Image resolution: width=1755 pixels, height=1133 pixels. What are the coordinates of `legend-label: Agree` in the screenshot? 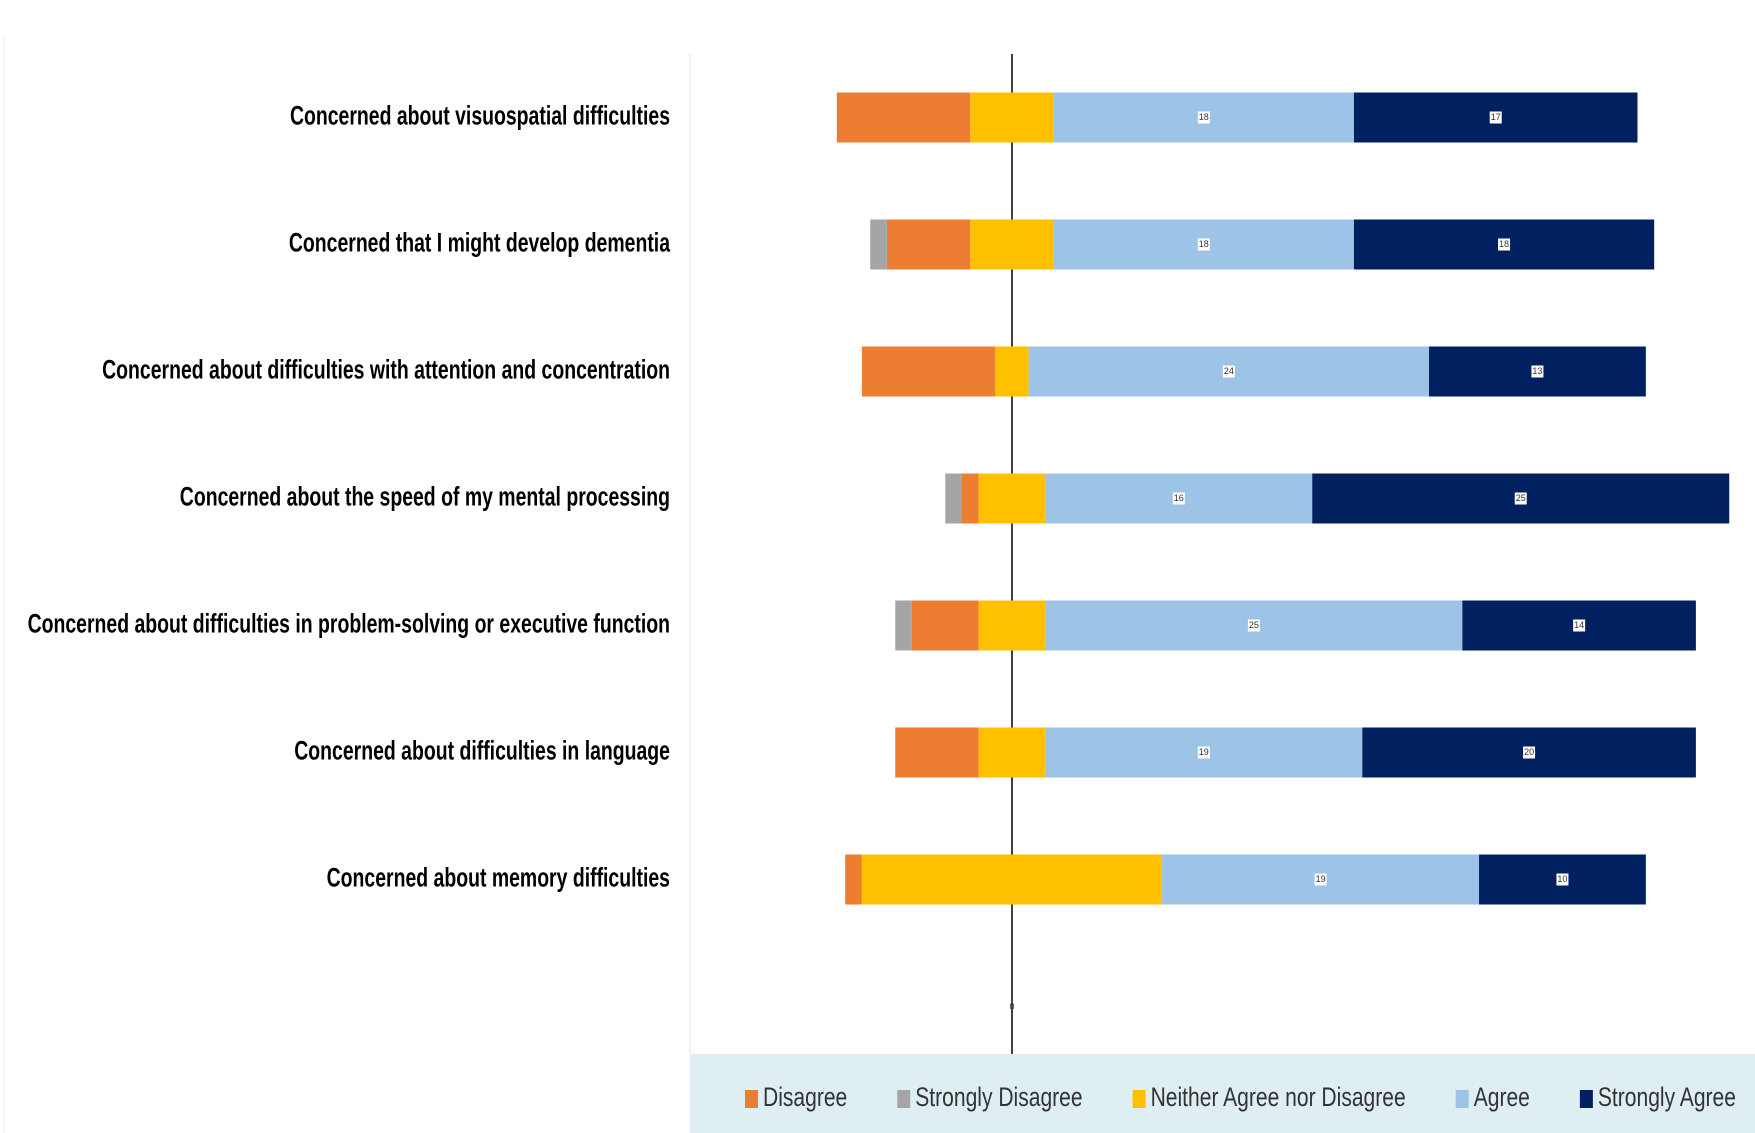 It's located at (1502, 1098).